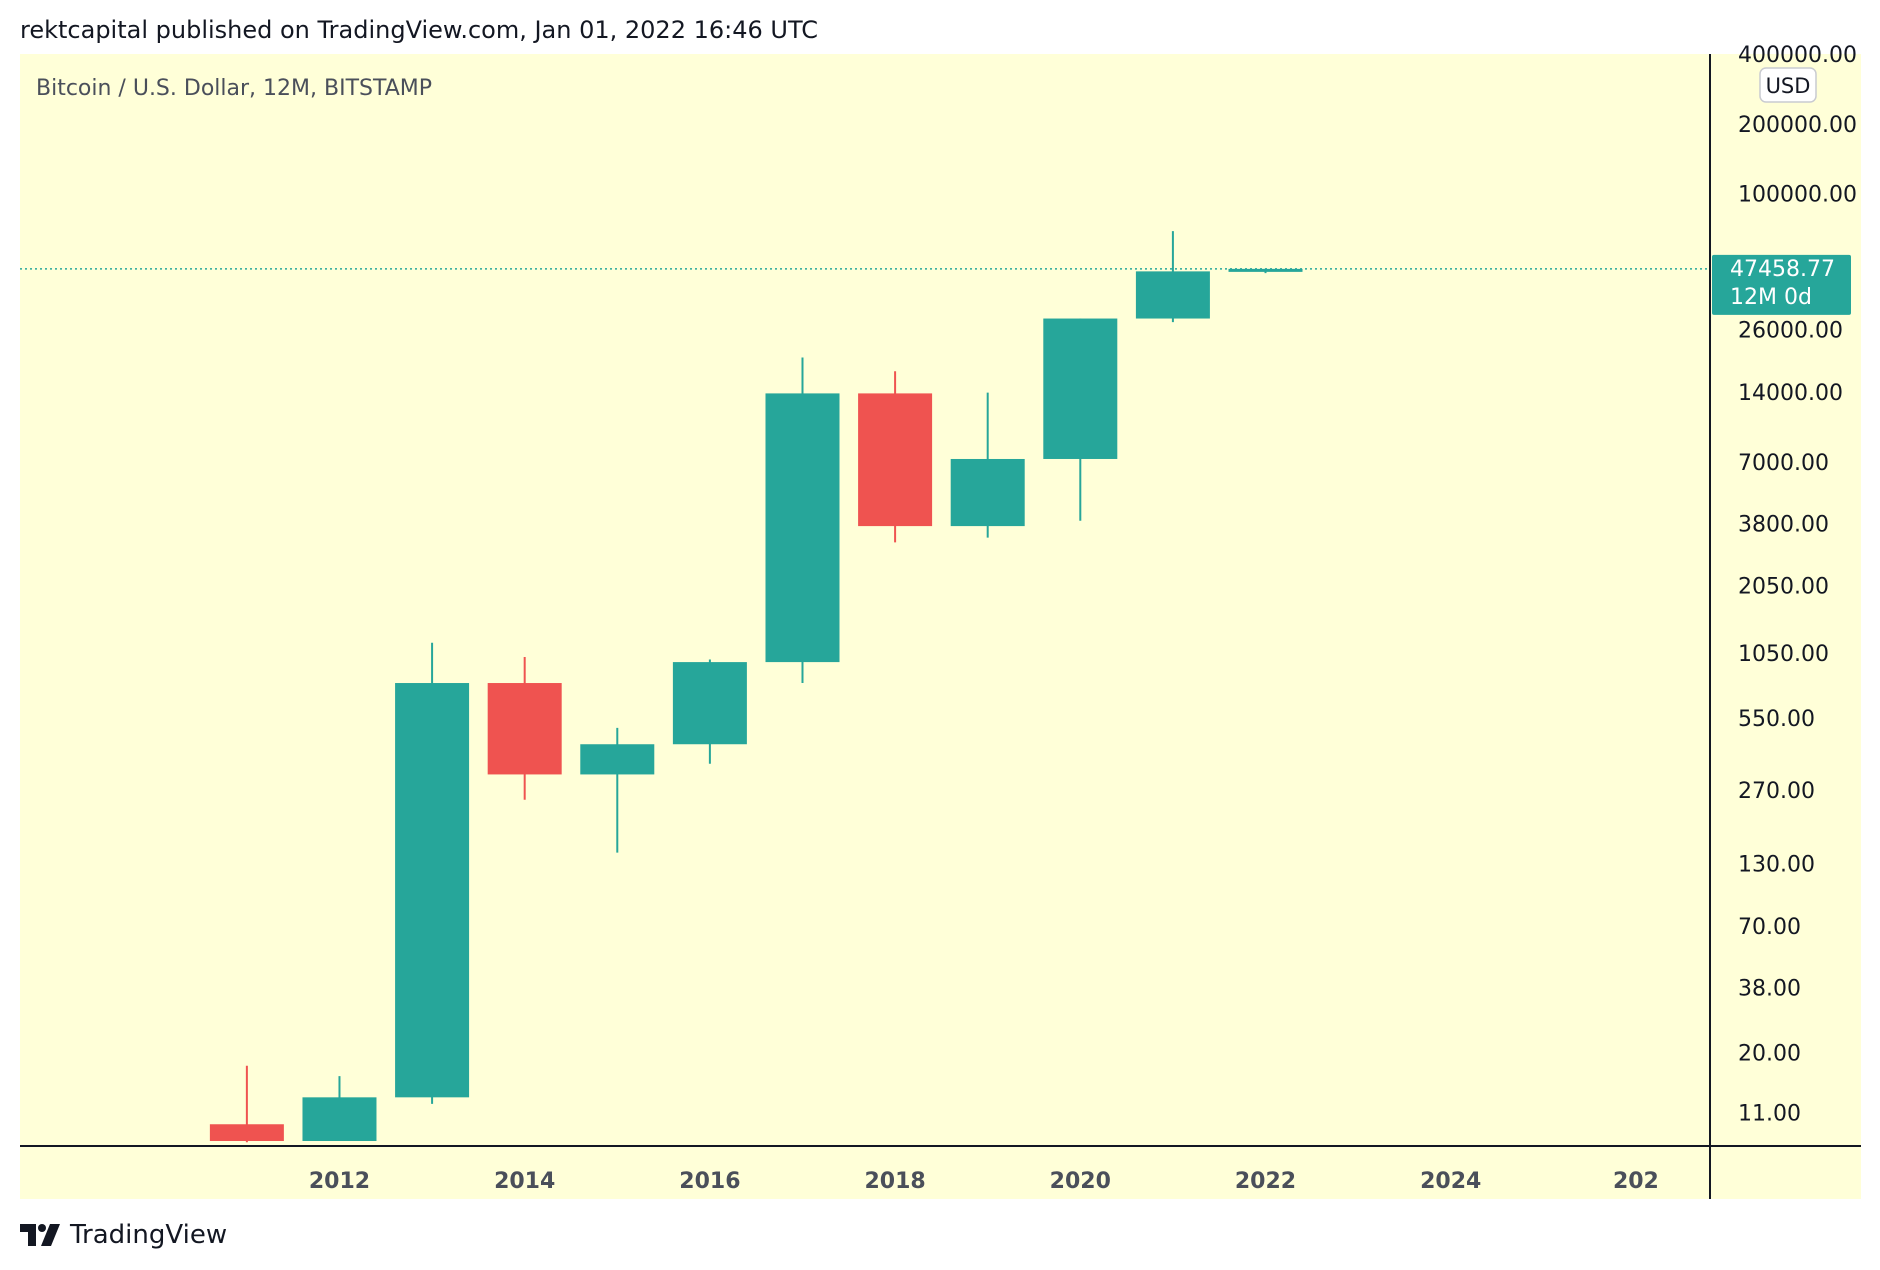  Describe the element at coordinates (149, 1235) in the screenshot. I see `tradingview-brand: TradingView` at that location.